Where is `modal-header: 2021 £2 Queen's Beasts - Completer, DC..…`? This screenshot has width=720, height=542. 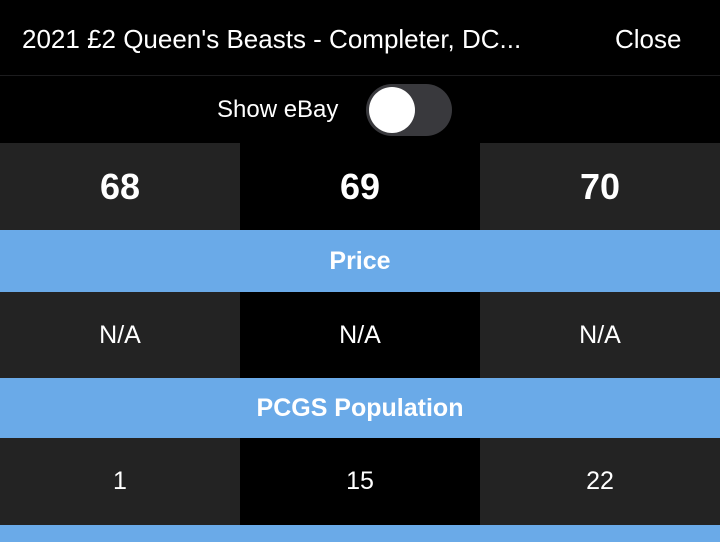 modal-header: 2021 £2 Queen's Beasts - Completer, DC..… is located at coordinates (360, 38).